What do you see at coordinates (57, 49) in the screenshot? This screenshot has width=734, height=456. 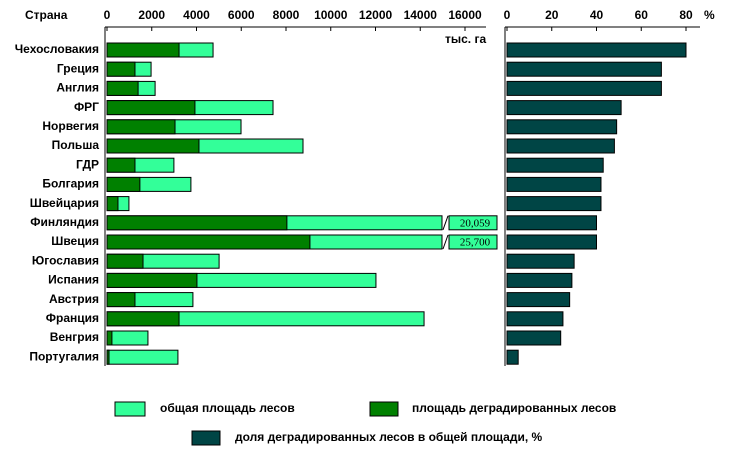 I see `y-tick-label: Чехословакия` at bounding box center [57, 49].